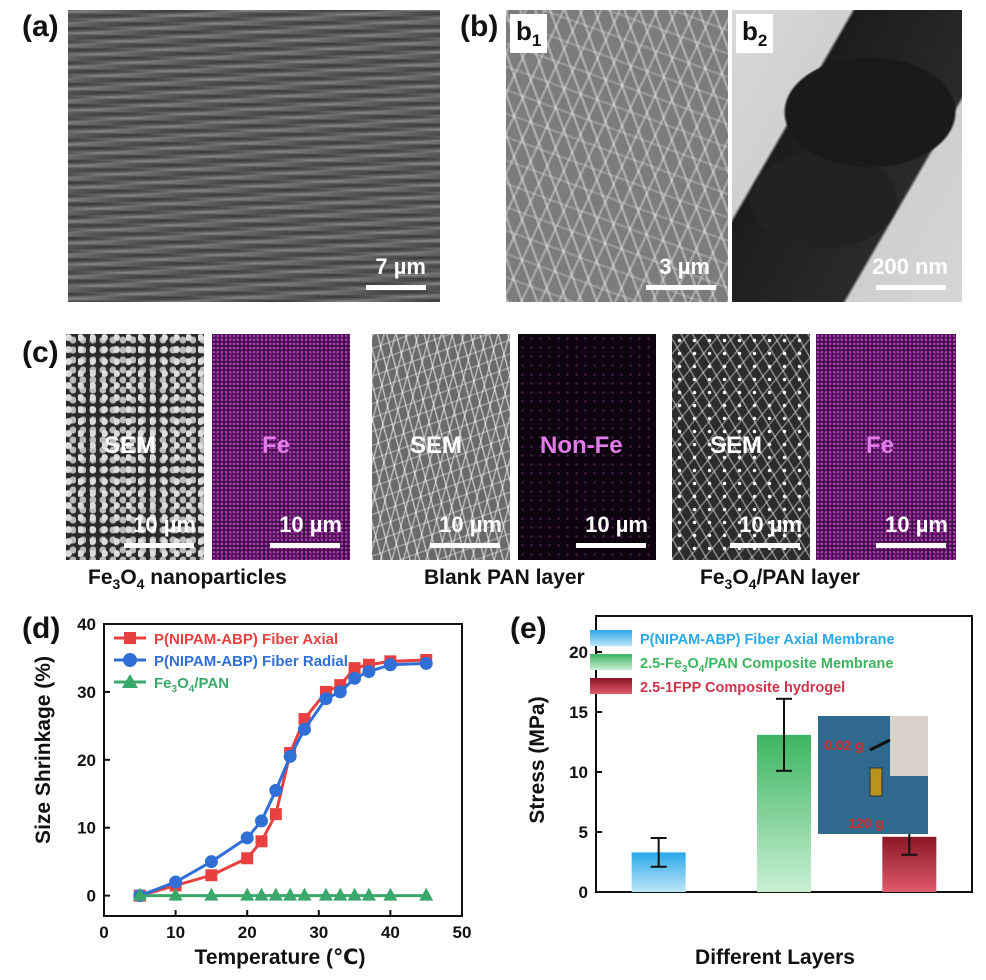 The width and height of the screenshot is (986, 980). What do you see at coordinates (770, 524) in the screenshot?
I see `c-group3-sem-scale-label: 10 µm` at bounding box center [770, 524].